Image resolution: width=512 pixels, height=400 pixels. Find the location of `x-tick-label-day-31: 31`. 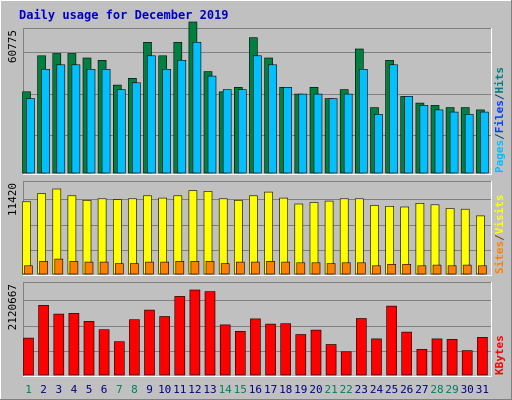

x-tick-label-day-31: 31 is located at coordinates (482, 389).